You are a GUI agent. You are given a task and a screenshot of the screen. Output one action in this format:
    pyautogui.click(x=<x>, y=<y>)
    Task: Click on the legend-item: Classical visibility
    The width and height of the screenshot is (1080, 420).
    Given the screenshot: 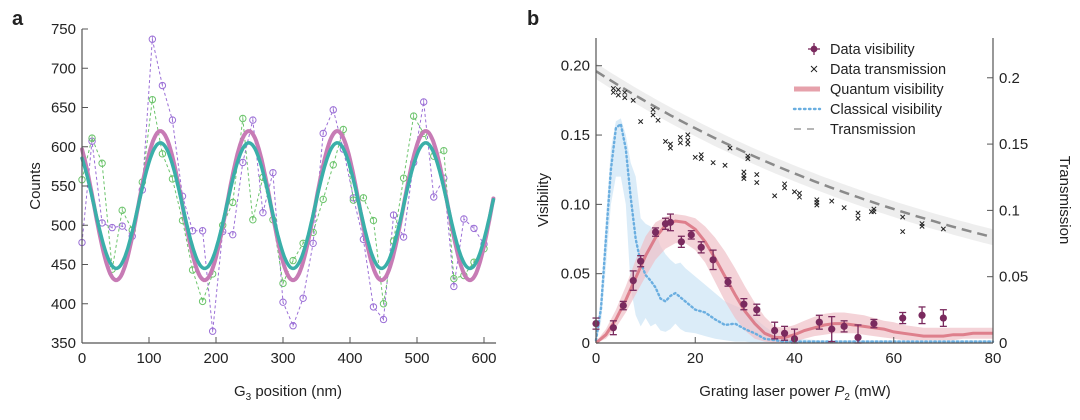 What is the action you would take?
    pyautogui.click(x=867, y=110)
    